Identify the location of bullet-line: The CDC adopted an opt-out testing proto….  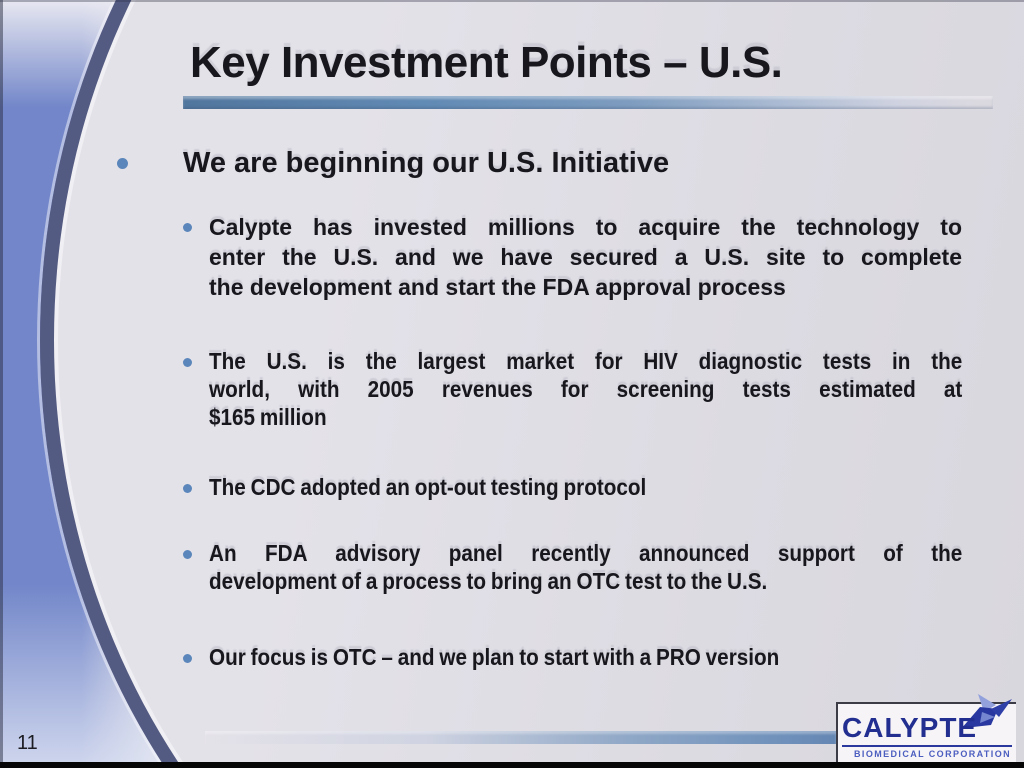
(428, 487).